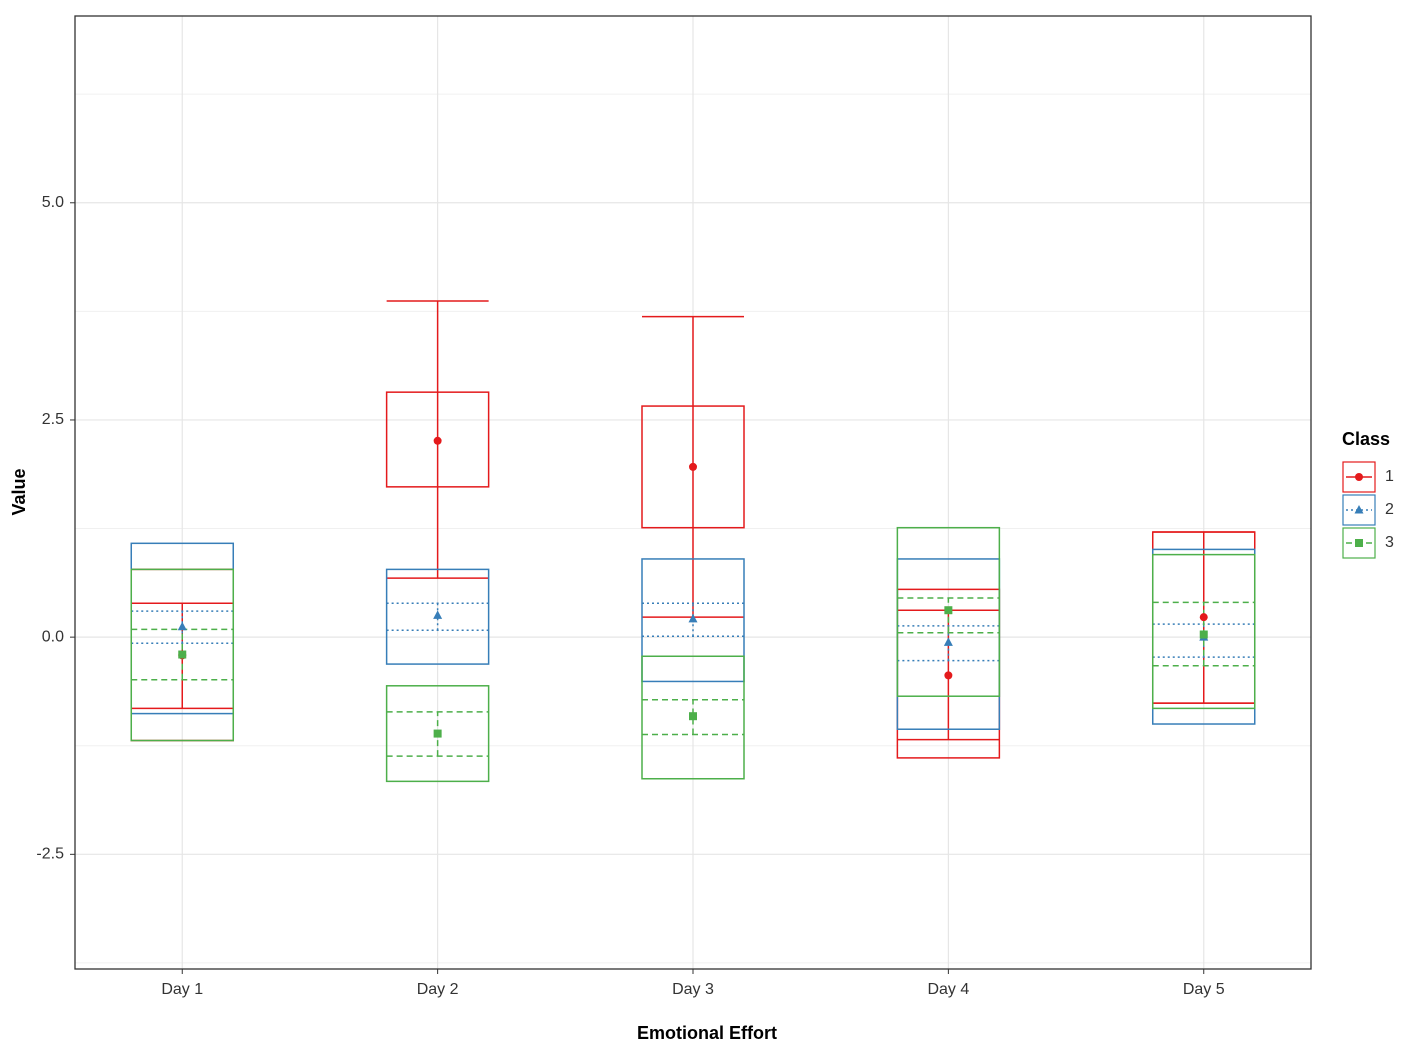 This screenshot has width=1414, height=1061. Describe the element at coordinates (707, 1033) in the screenshot. I see `x-axis-label: Emotional Effort` at that location.